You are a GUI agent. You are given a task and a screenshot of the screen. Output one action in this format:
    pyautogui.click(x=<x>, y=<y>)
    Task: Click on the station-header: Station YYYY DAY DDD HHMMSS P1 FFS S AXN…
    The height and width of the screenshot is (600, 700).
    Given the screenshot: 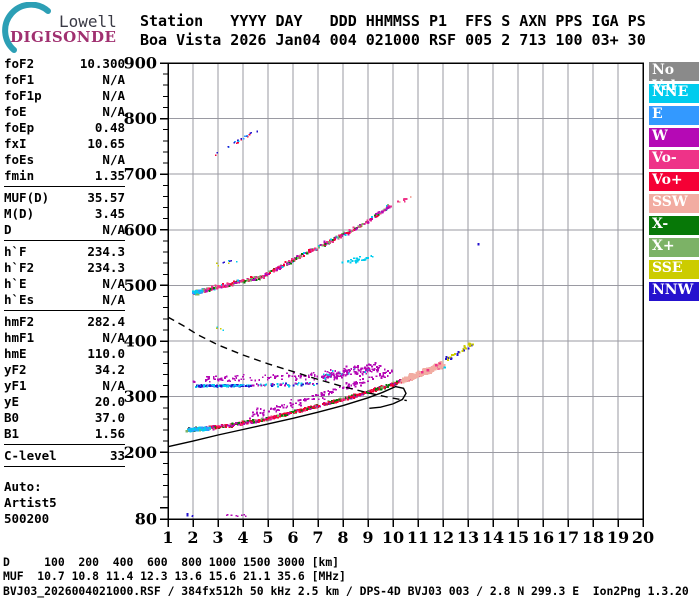 What is the action you would take?
    pyautogui.click(x=393, y=31)
    